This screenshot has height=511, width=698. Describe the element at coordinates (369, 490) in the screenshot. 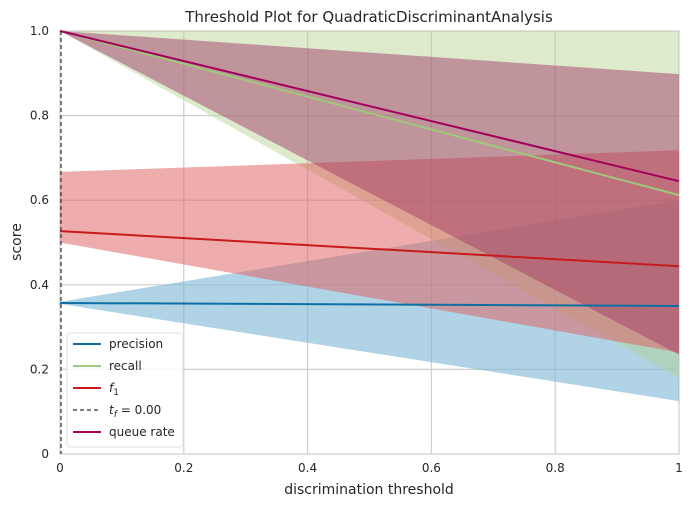

I see `x-axis-label: discrimination threshold` at that location.